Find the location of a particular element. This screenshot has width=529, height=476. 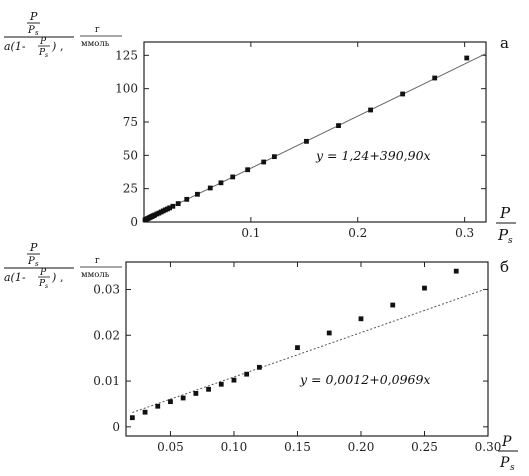

chart-a-ylabel-num-top: P is located at coordinates (33, 16).